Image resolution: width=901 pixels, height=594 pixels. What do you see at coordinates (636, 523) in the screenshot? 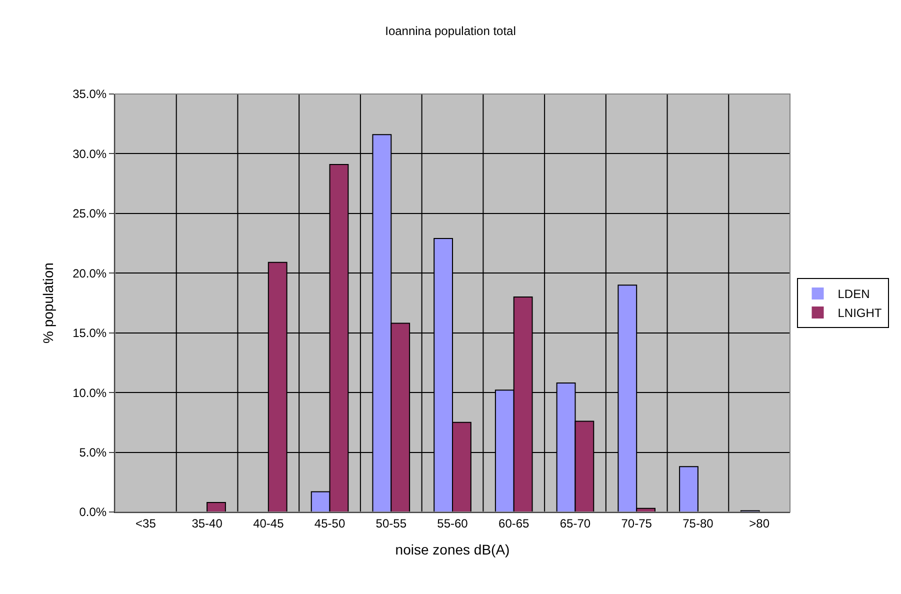
I see `x-tick-label: 70-75` at bounding box center [636, 523].